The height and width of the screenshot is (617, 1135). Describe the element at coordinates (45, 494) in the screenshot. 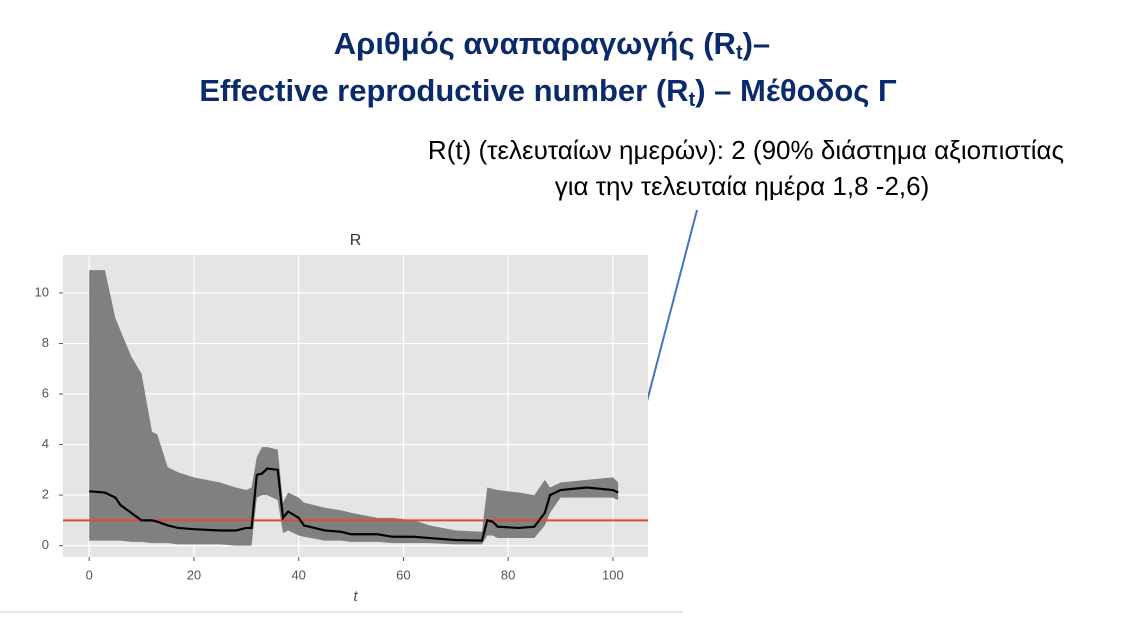

I see `y-tick-label: 2` at that location.